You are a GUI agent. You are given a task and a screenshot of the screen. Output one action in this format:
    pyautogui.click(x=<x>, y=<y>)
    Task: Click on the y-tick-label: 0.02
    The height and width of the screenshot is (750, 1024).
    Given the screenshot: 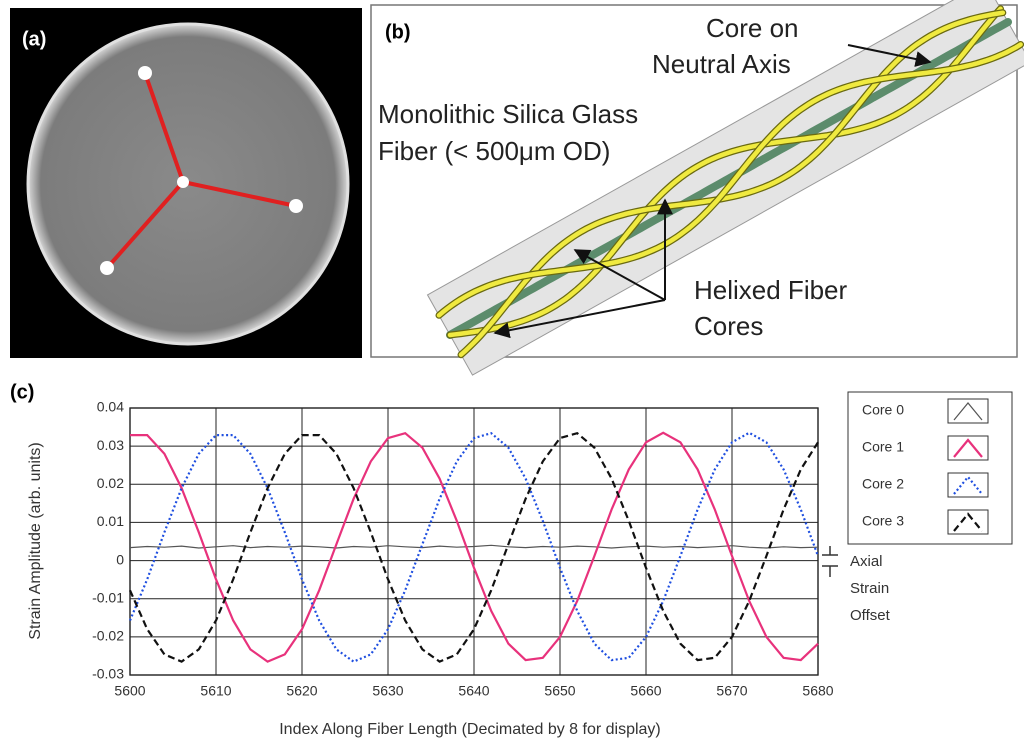 What is the action you would take?
    pyautogui.click(x=110, y=483)
    